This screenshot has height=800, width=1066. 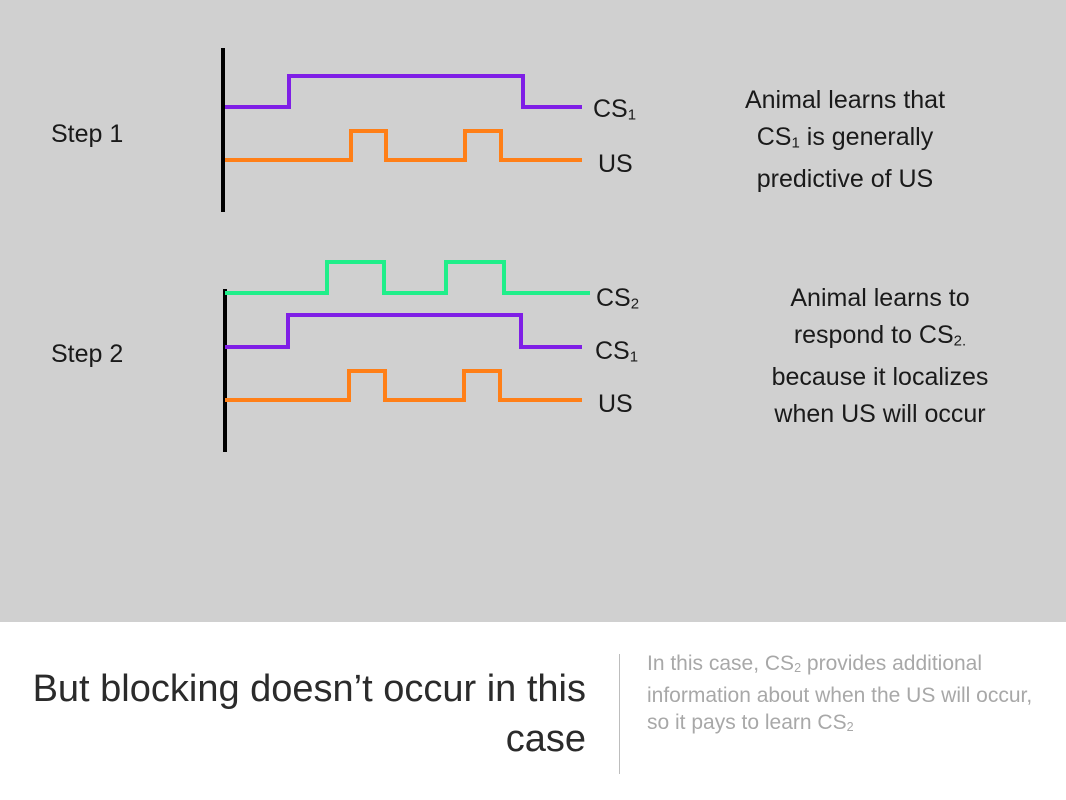 I want to click on step1-us-trace, so click(x=403, y=145).